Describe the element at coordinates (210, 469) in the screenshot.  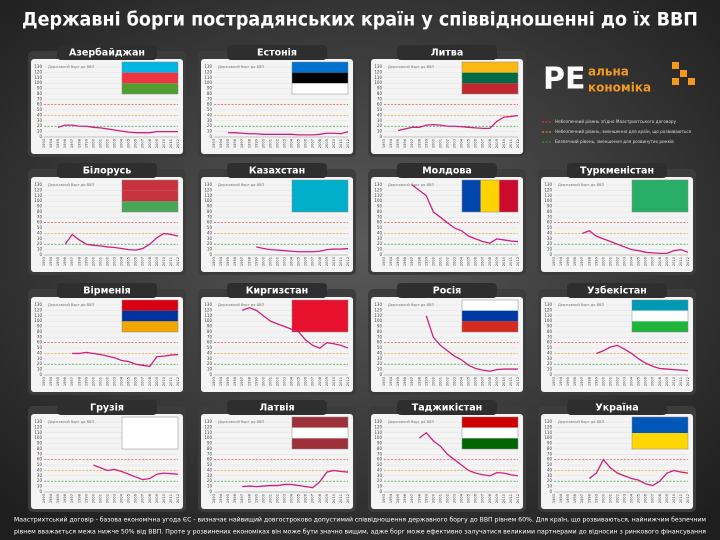
I see `y-tick-label: 40` at that location.